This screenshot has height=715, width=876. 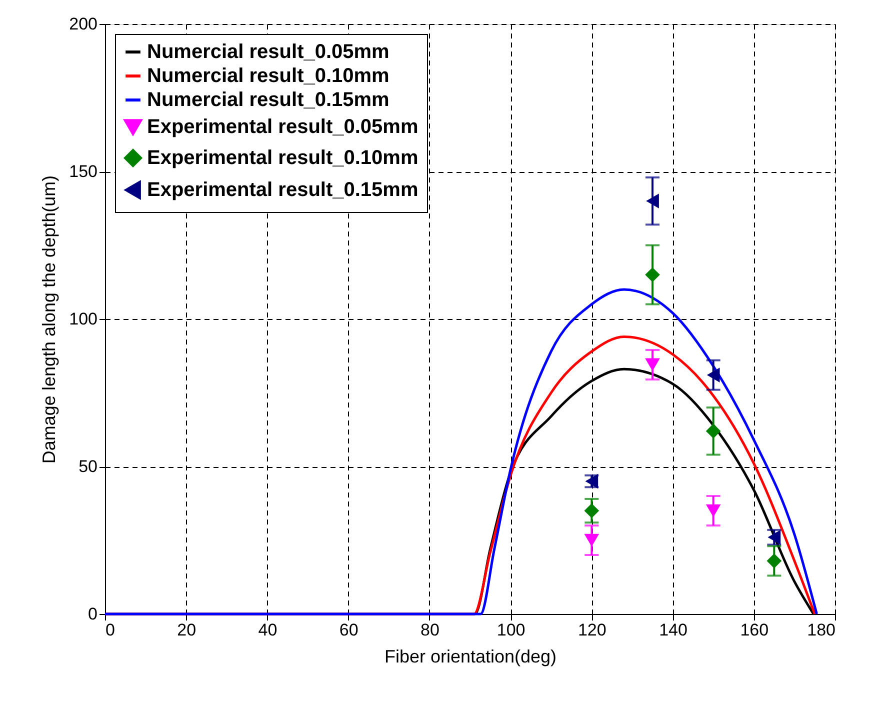 I want to click on legend-label: Numercial result_0.15mm, so click(x=268, y=100).